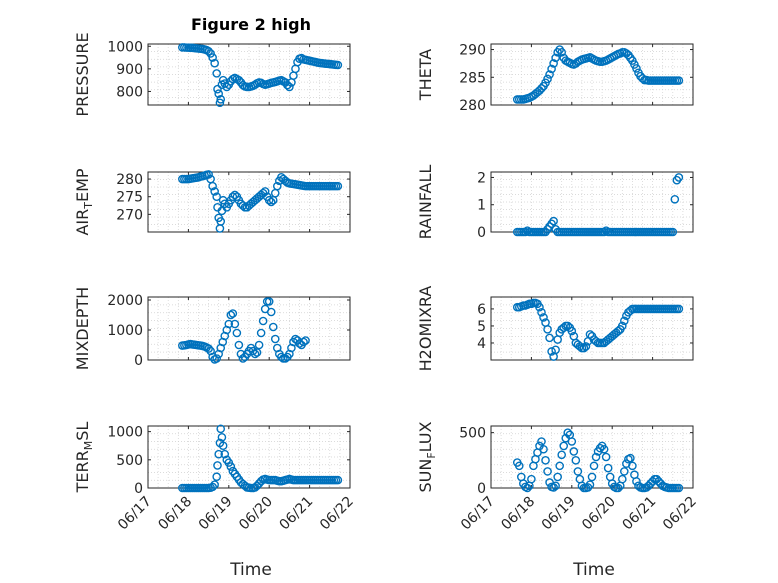  I want to click on y-tick-label: 0, so click(138, 361).